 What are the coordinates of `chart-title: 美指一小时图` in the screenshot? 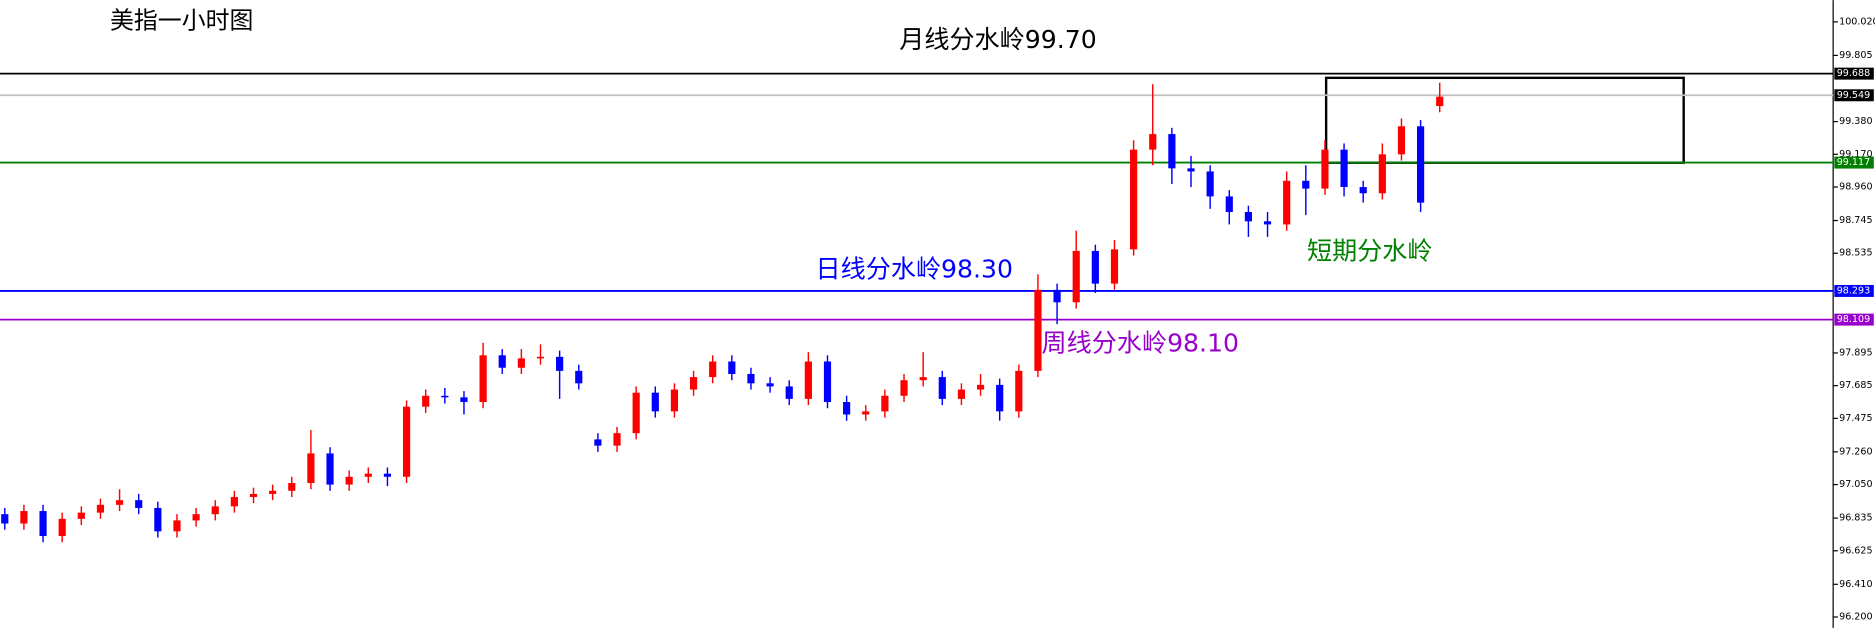 It's located at (181, 21).